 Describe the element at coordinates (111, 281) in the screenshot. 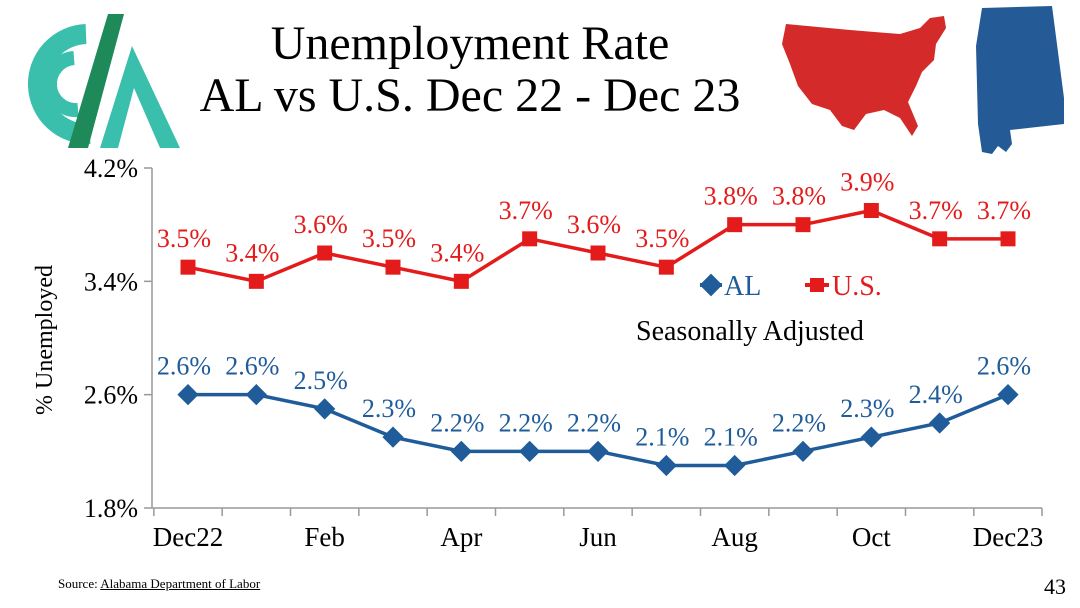

I see `y-tick-label: 3.4%` at that location.